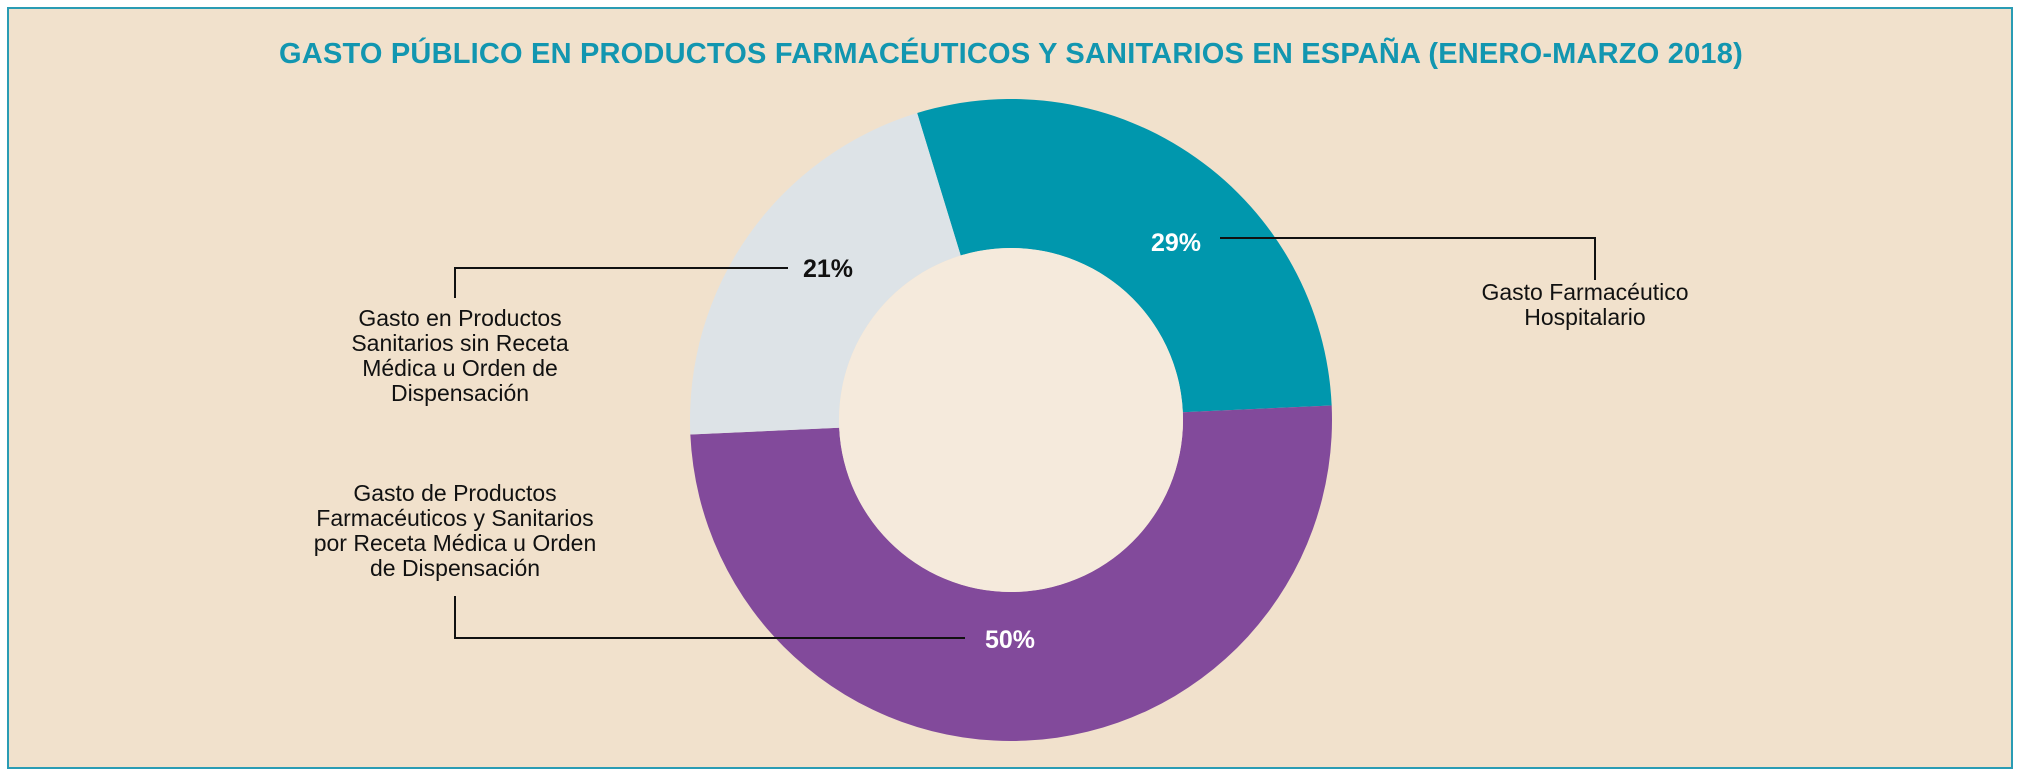  Describe the element at coordinates (1010, 640) in the screenshot. I see `value-label-por-receta: 50%` at that location.